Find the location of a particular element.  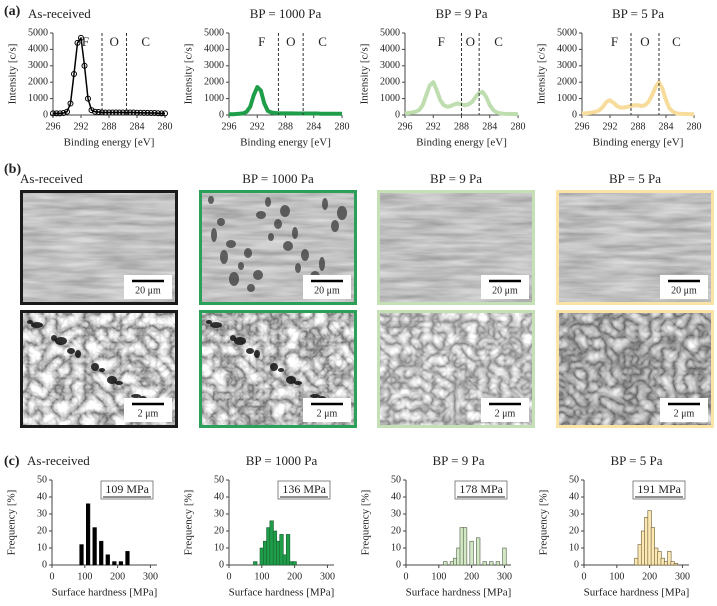

chart-title: BP = 1000 Pa is located at coordinates (282, 460).